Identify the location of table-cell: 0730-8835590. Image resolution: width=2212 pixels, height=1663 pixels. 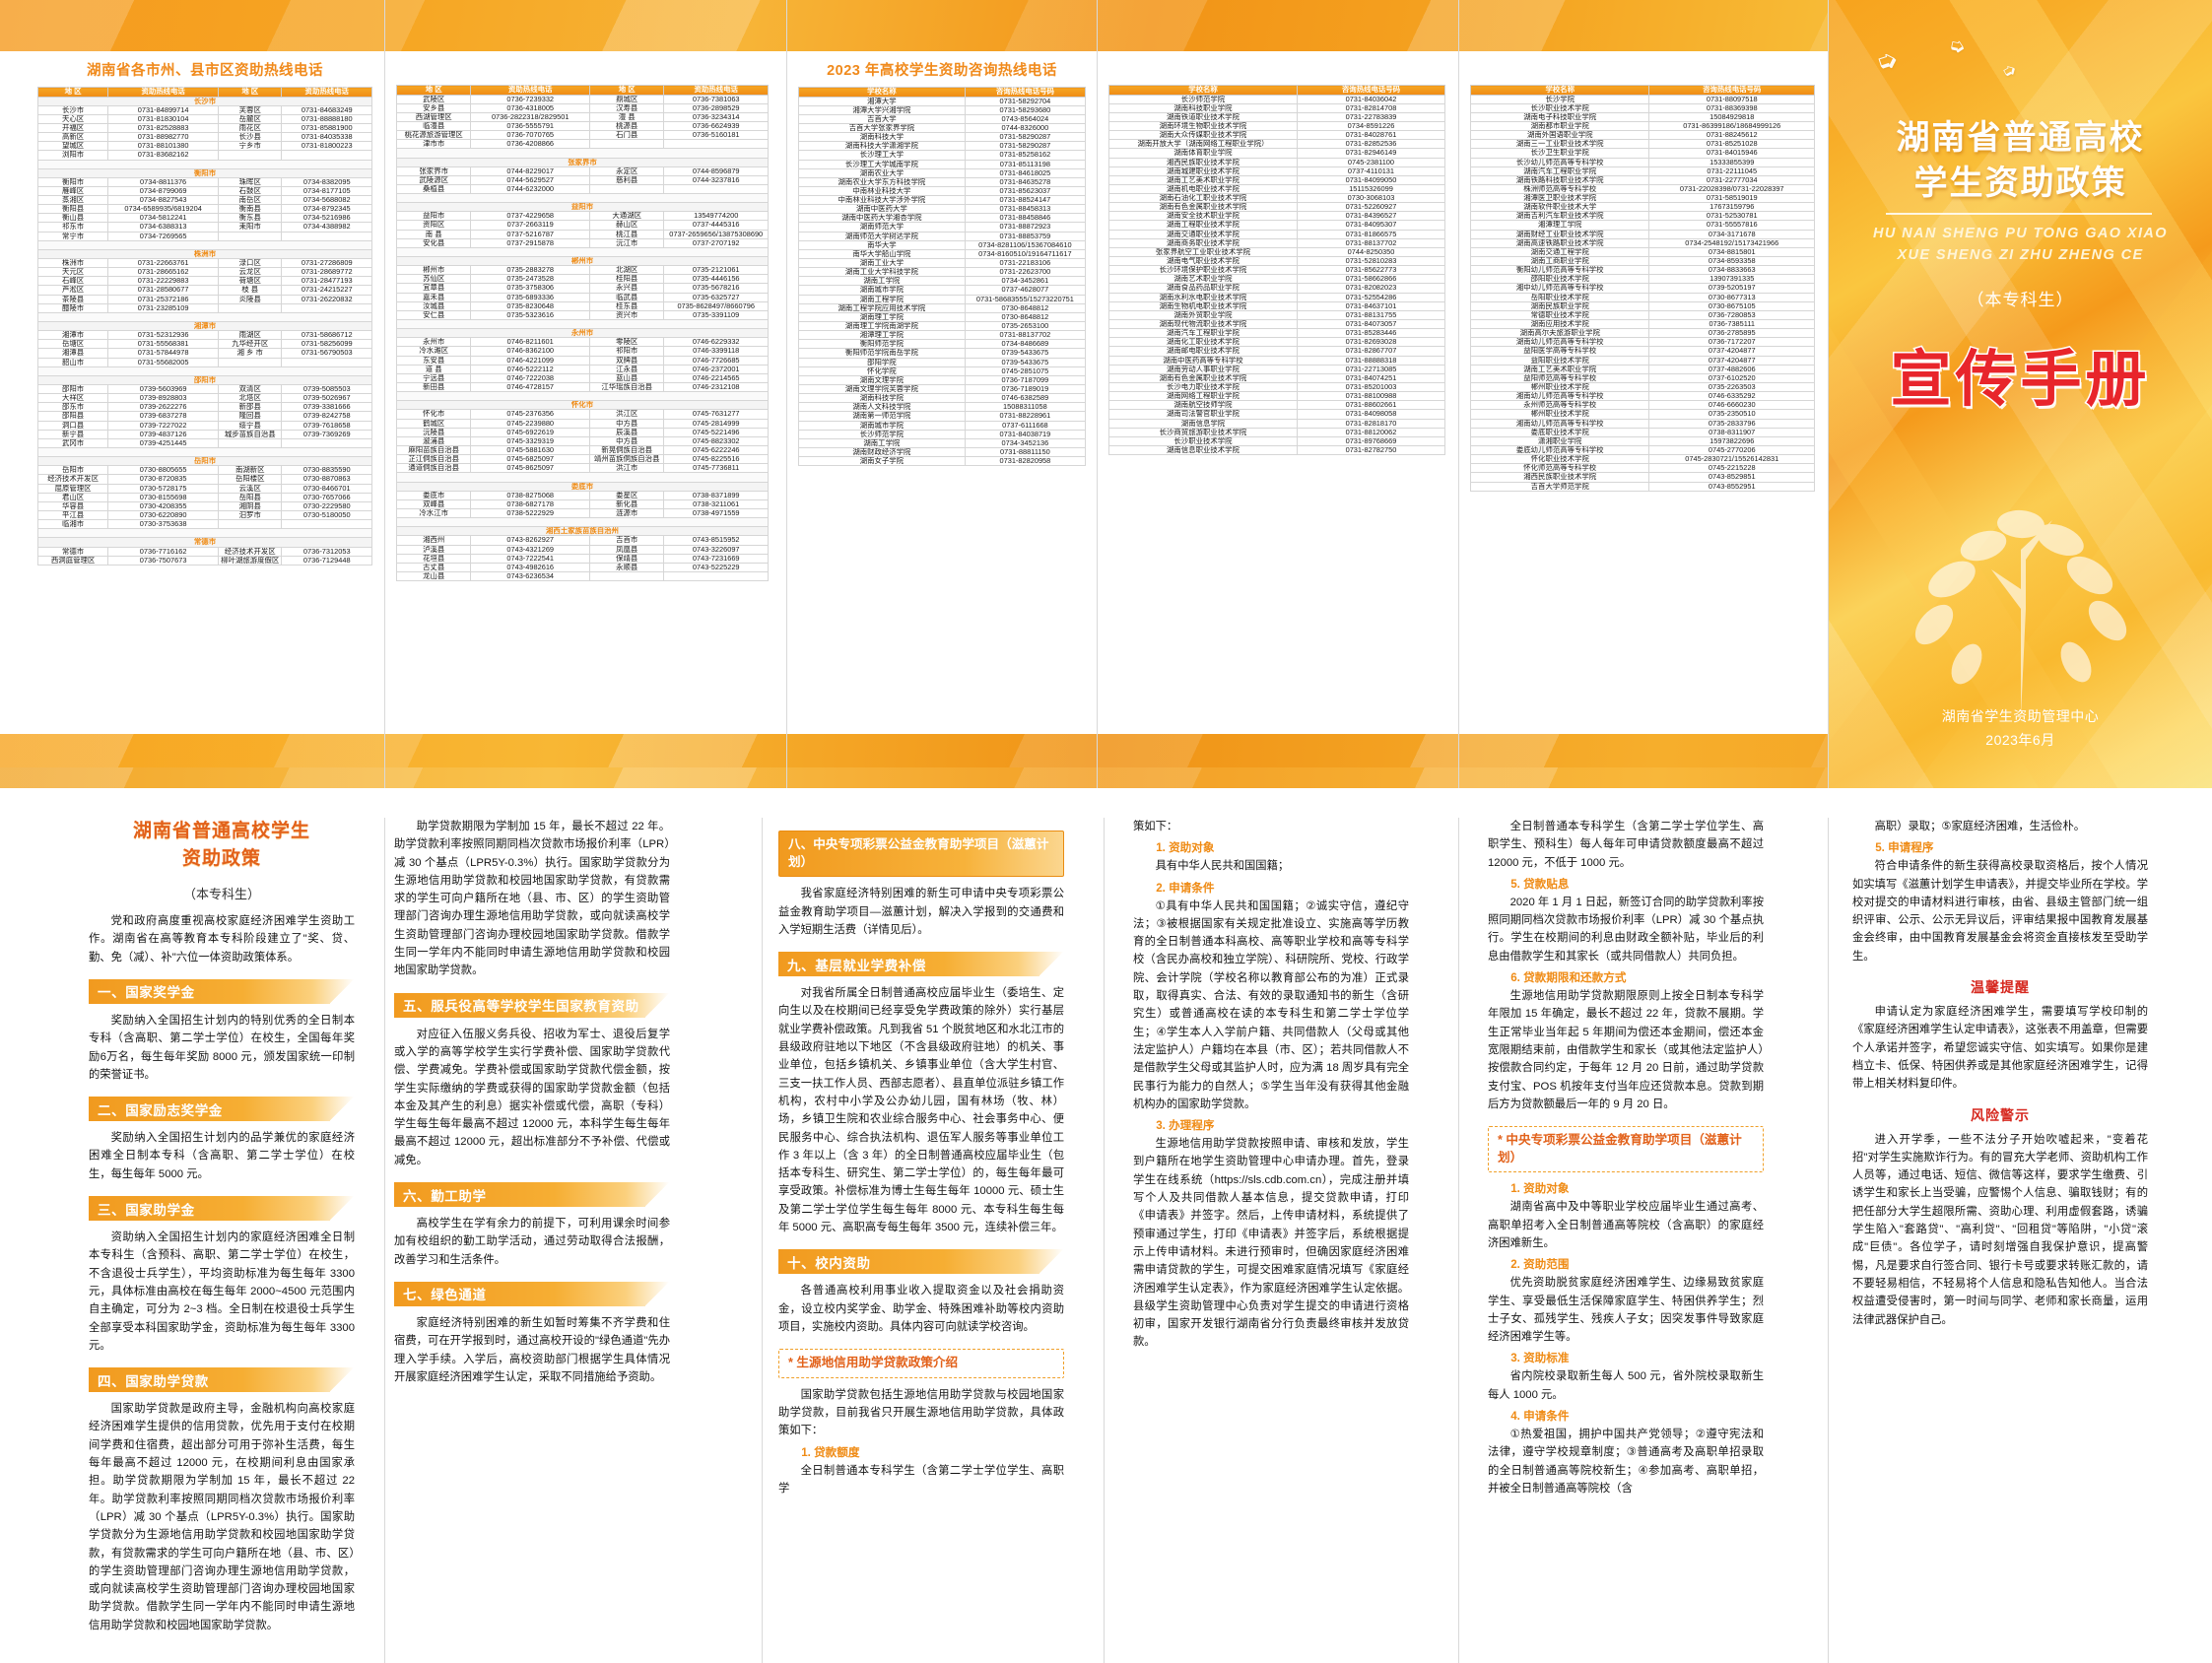
(326, 471).